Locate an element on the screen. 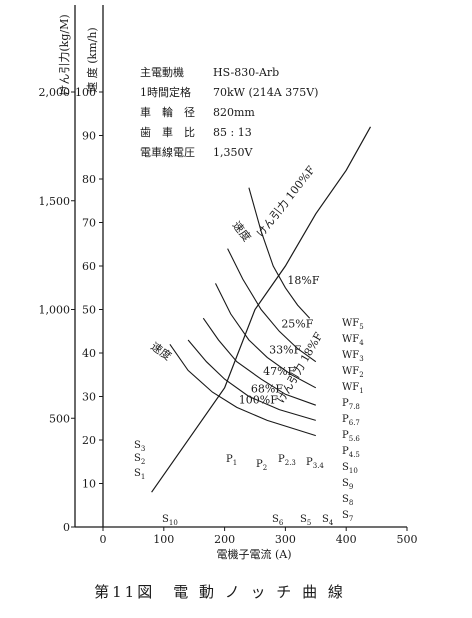 The height and width of the screenshot is (618, 472). field-label: 25%F is located at coordinates (297, 323).